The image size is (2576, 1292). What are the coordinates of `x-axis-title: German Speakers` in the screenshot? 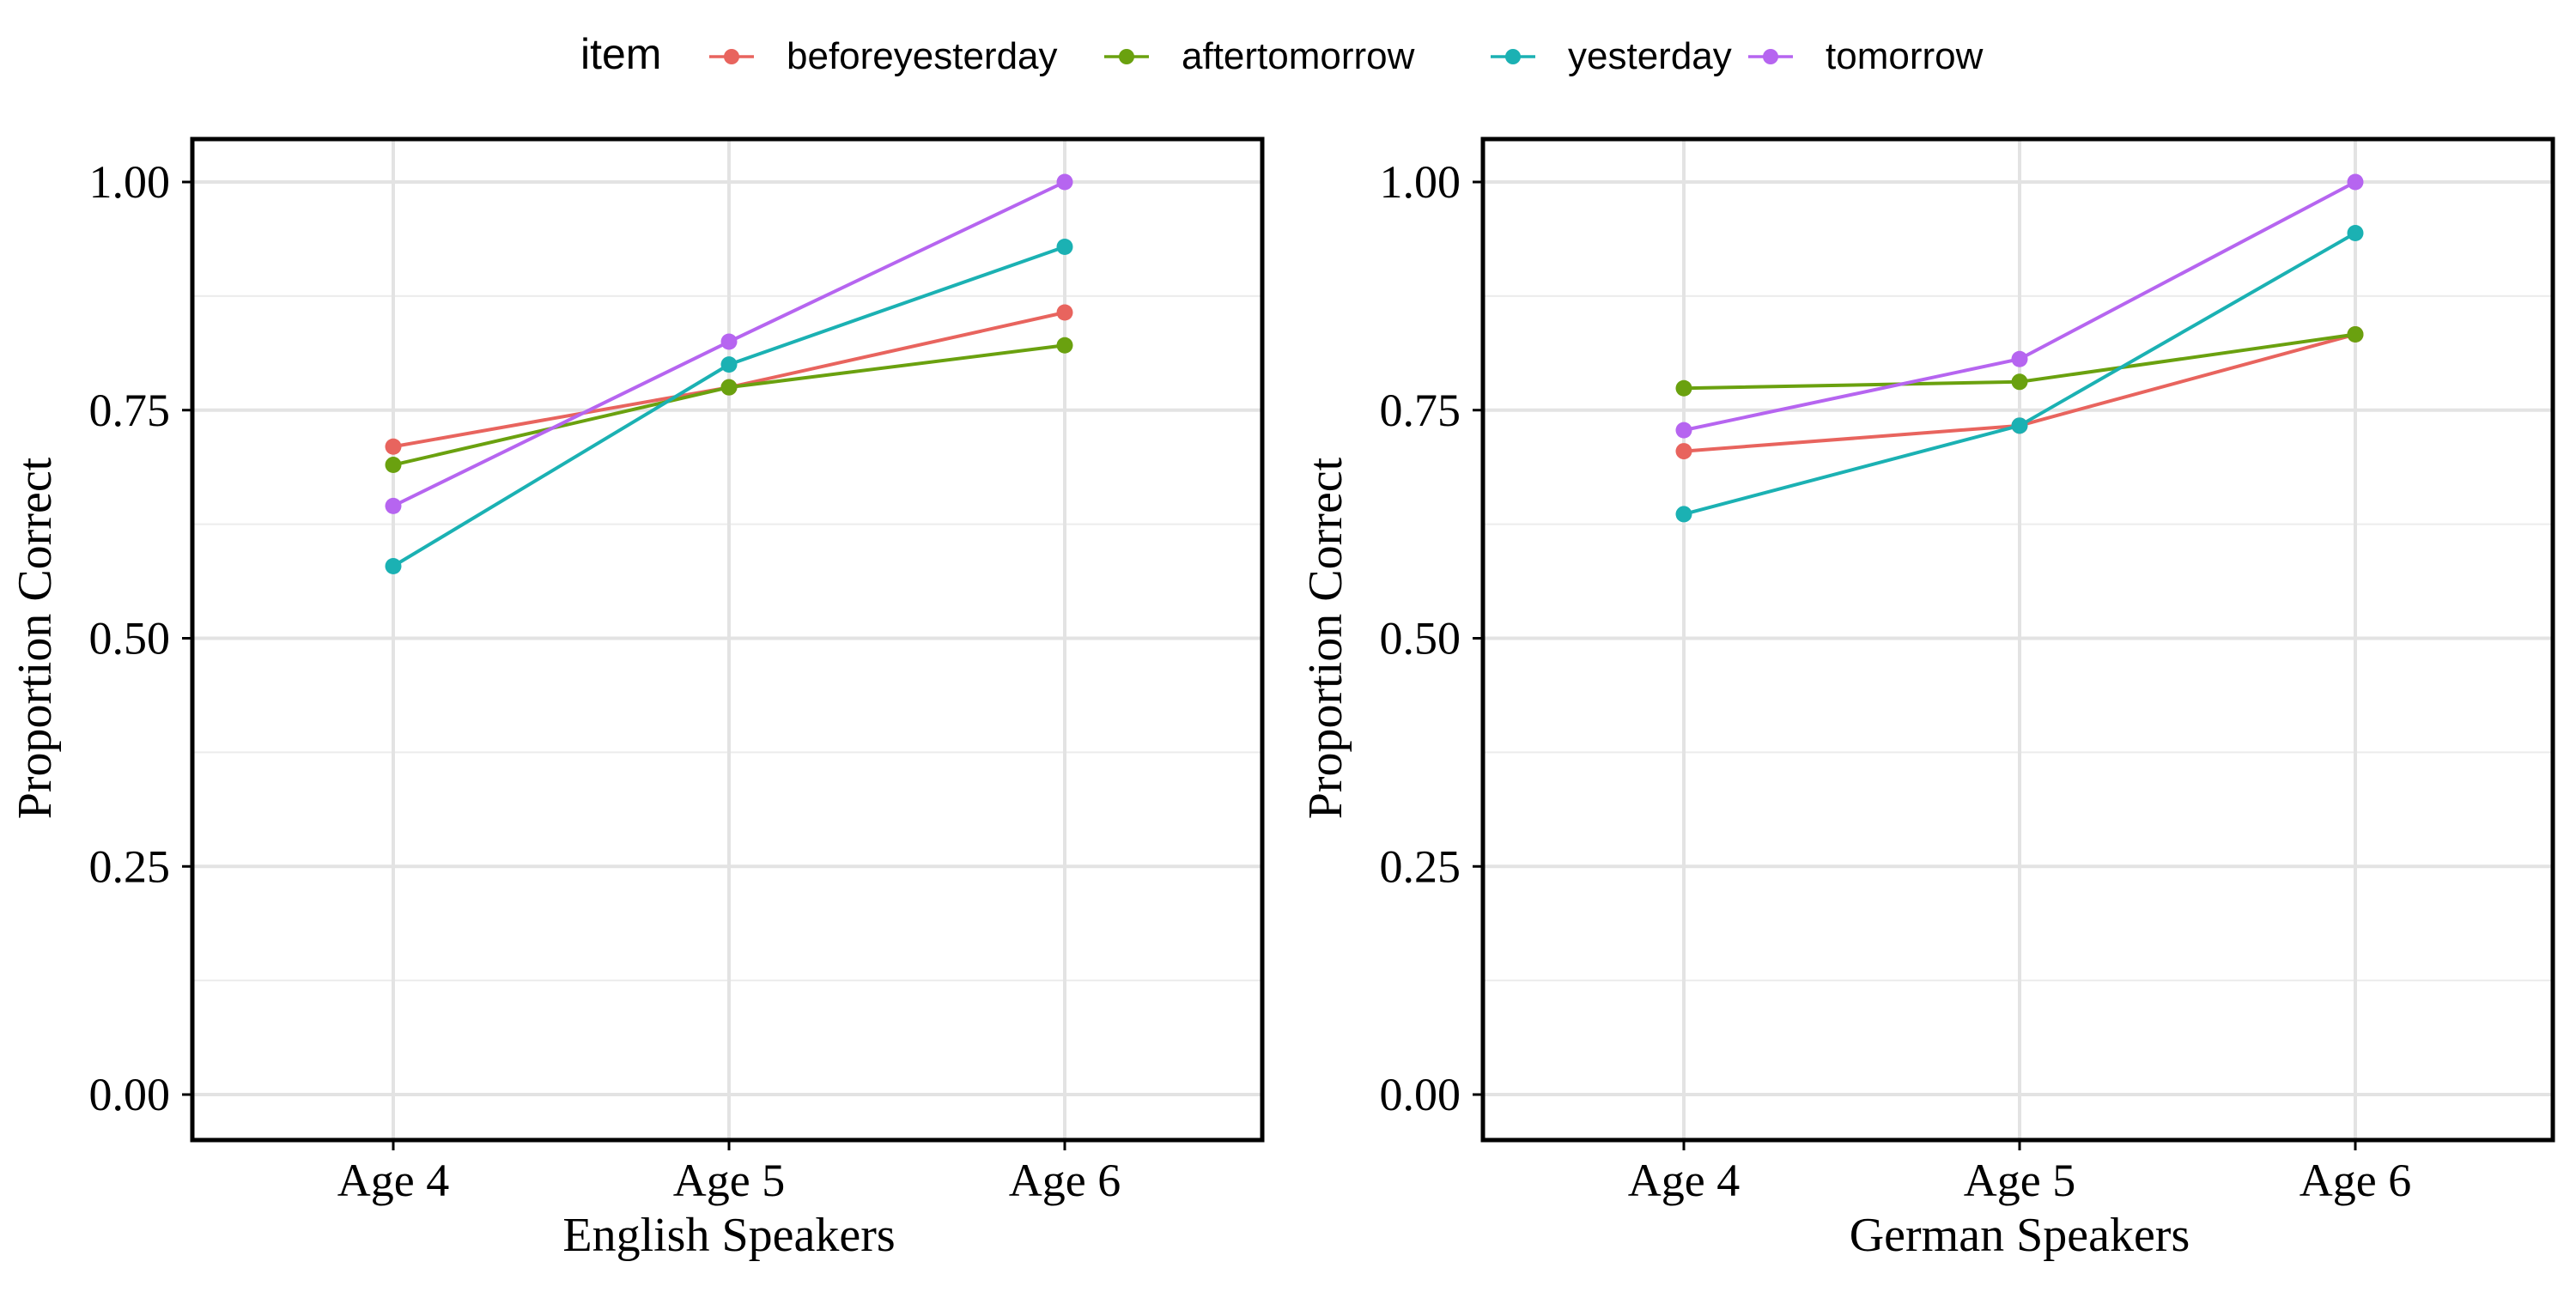 It's located at (2020, 1235).